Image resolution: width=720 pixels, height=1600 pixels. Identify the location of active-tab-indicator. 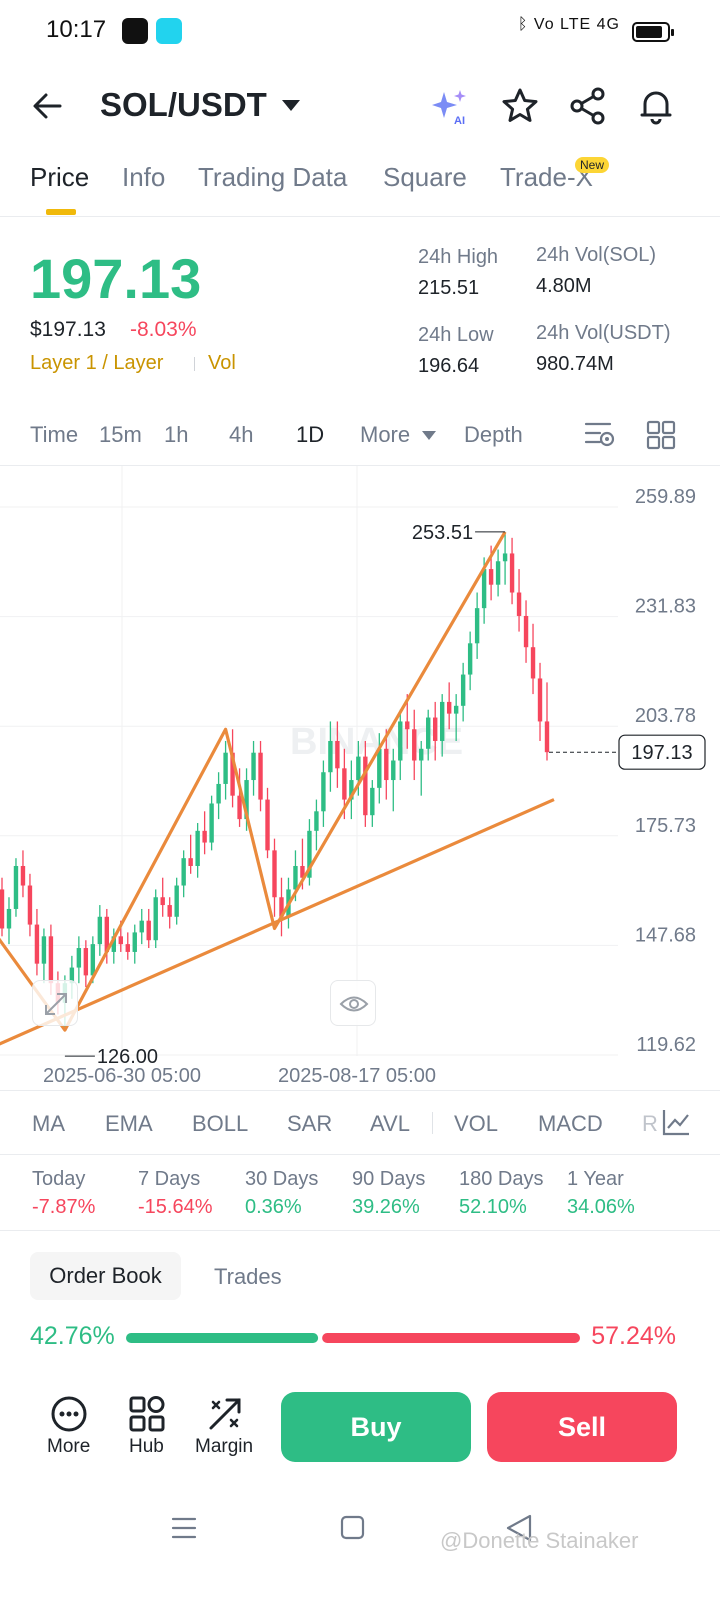
(61, 212).